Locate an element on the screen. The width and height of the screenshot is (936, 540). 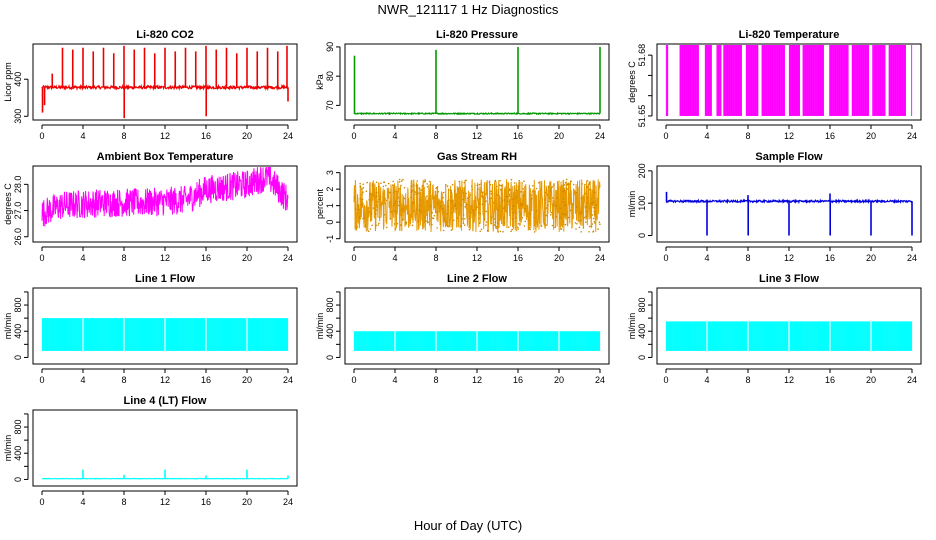
line-1-flow-frame is located at coordinates (165, 326).